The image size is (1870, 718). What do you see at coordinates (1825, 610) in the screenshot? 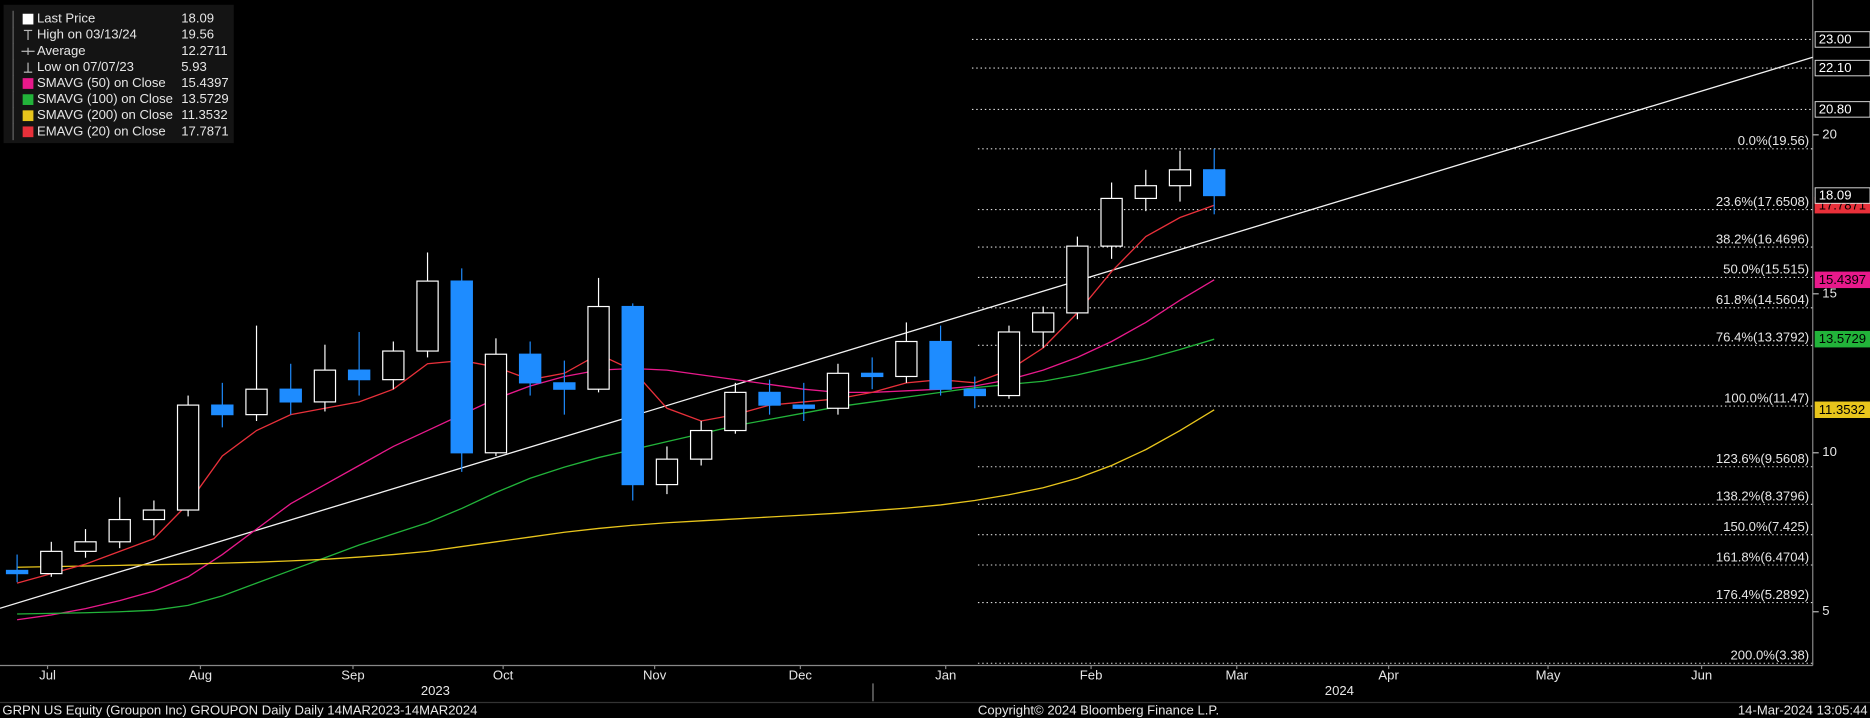
I see `y-tick-label: 5` at bounding box center [1825, 610].